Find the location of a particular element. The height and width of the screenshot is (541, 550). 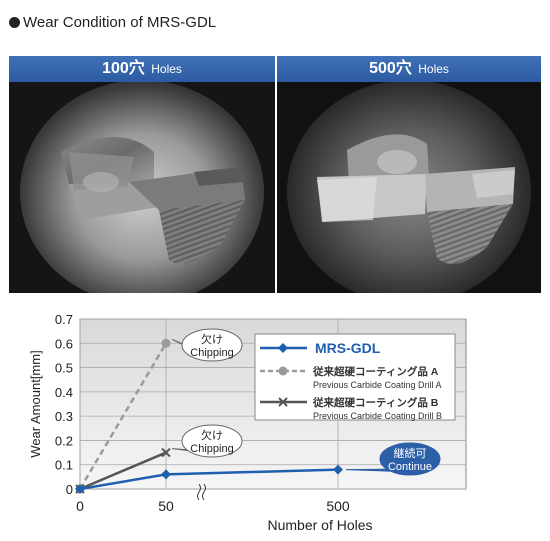

y-tick-label: 0.7 is located at coordinates (64, 319).